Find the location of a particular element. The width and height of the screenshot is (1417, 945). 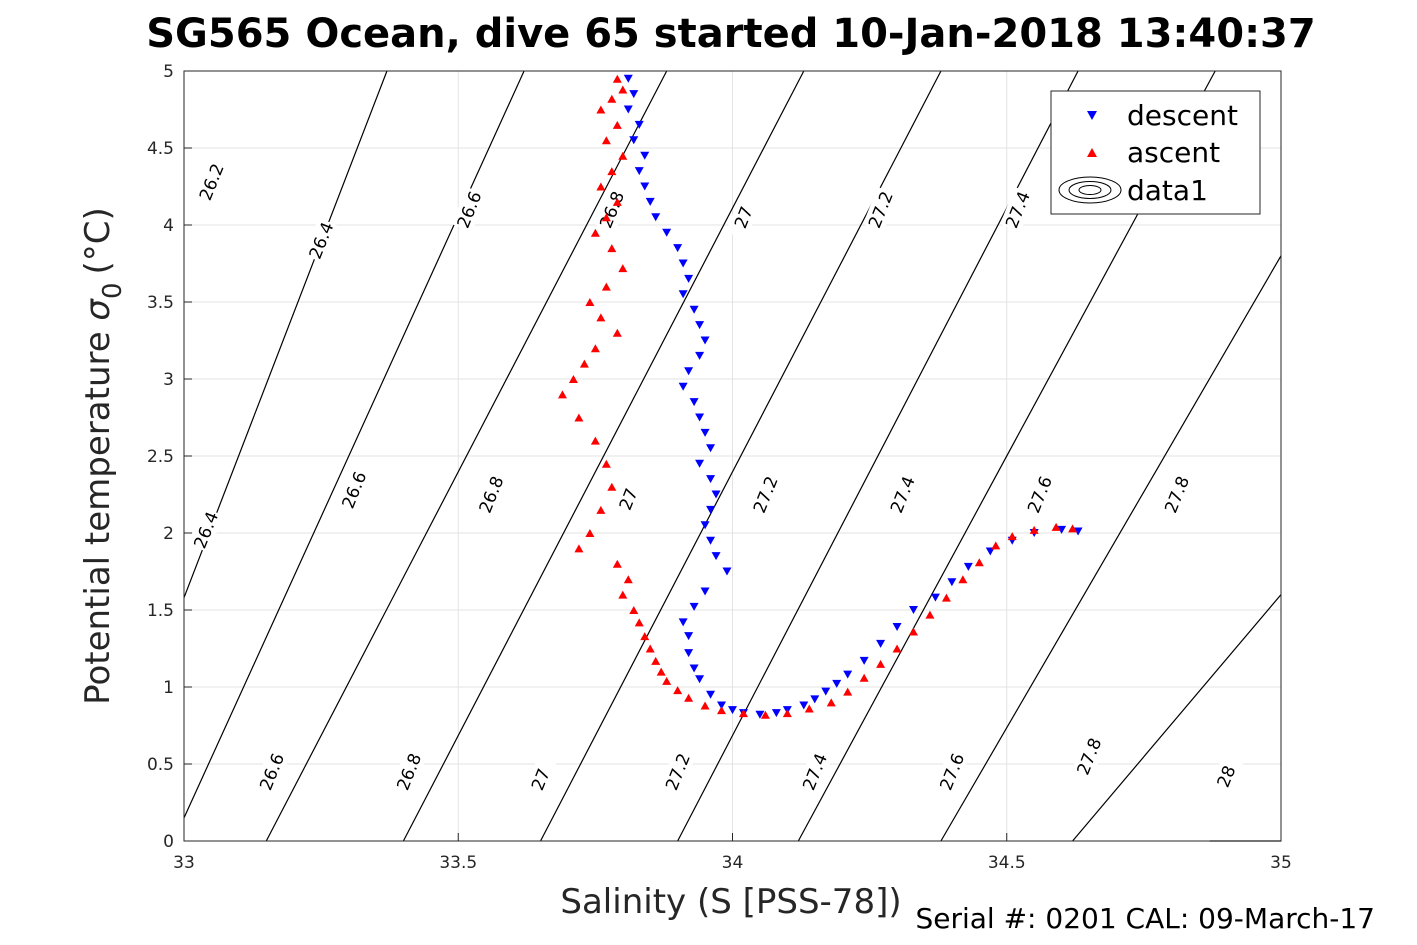

x-tick-label-4: 35 is located at coordinates (1281, 863).